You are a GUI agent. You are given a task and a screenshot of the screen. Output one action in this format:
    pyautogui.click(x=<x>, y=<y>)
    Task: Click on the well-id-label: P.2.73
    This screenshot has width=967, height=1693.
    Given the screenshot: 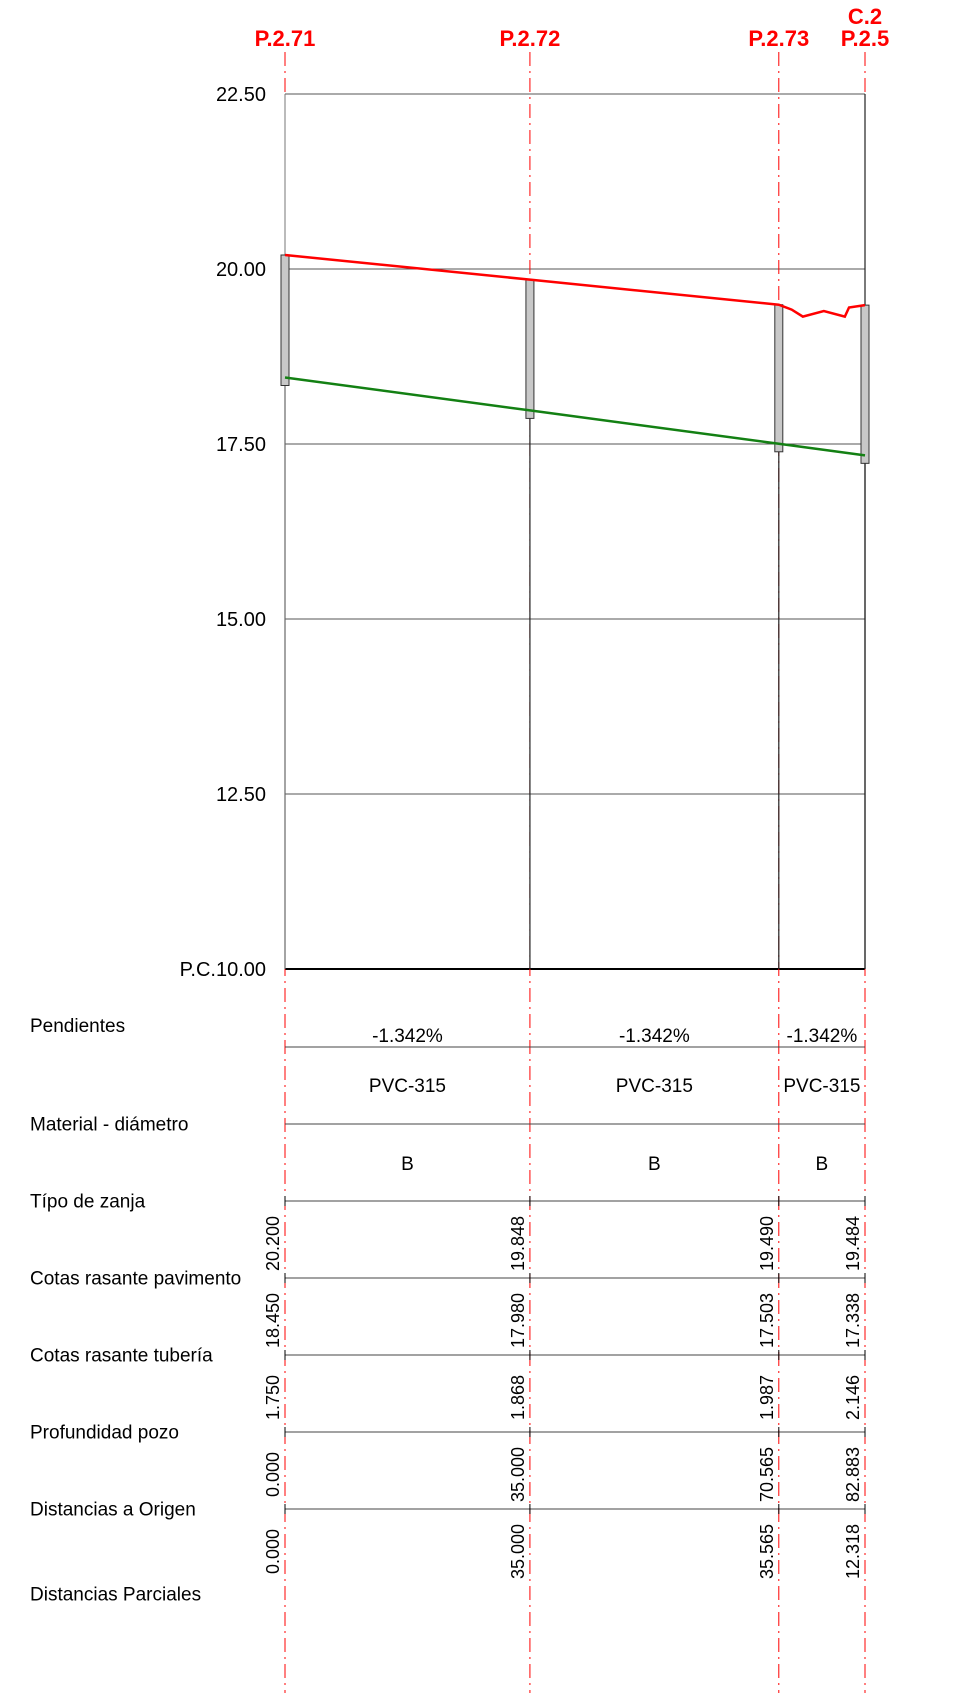 What is the action you would take?
    pyautogui.click(x=778, y=38)
    